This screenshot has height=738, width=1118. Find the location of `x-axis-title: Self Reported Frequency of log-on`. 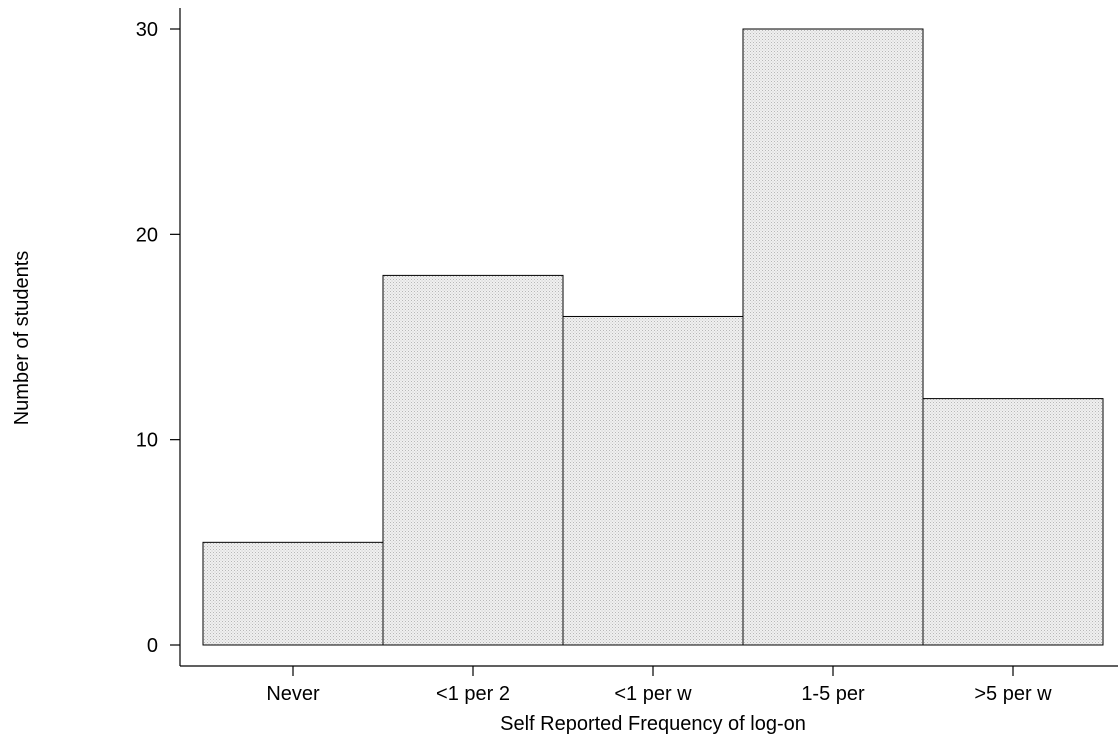

x-axis-title: Self Reported Frequency of log-on is located at coordinates (653, 724).